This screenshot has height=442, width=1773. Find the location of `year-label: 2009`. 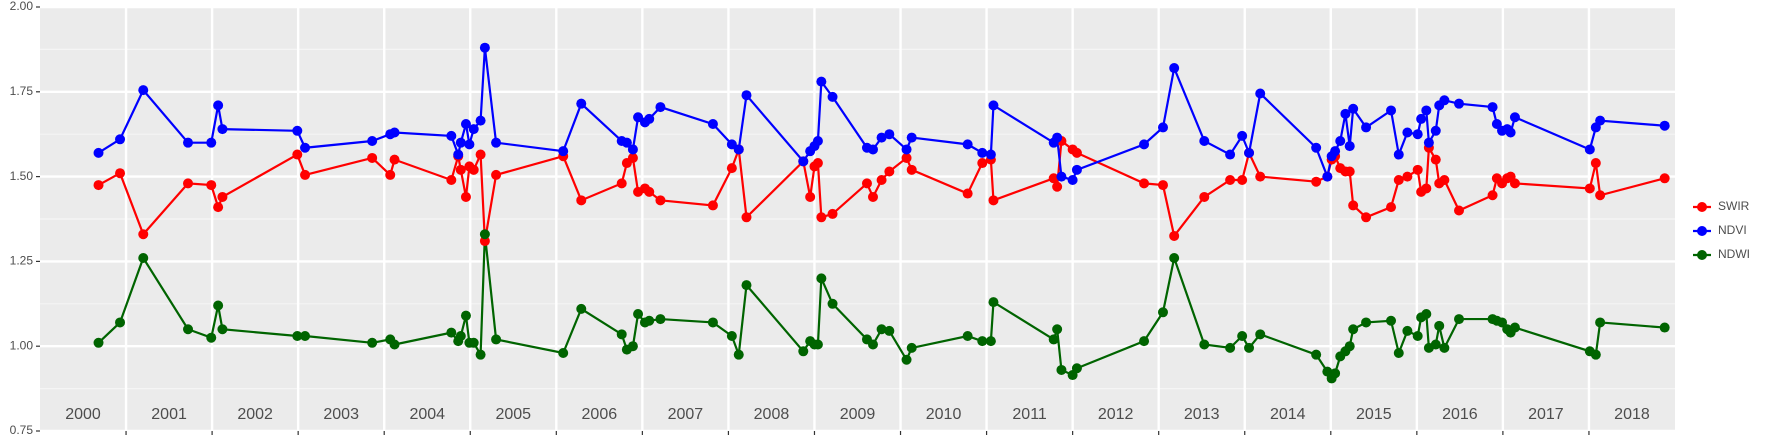

year-label: 2009 is located at coordinates (858, 414).